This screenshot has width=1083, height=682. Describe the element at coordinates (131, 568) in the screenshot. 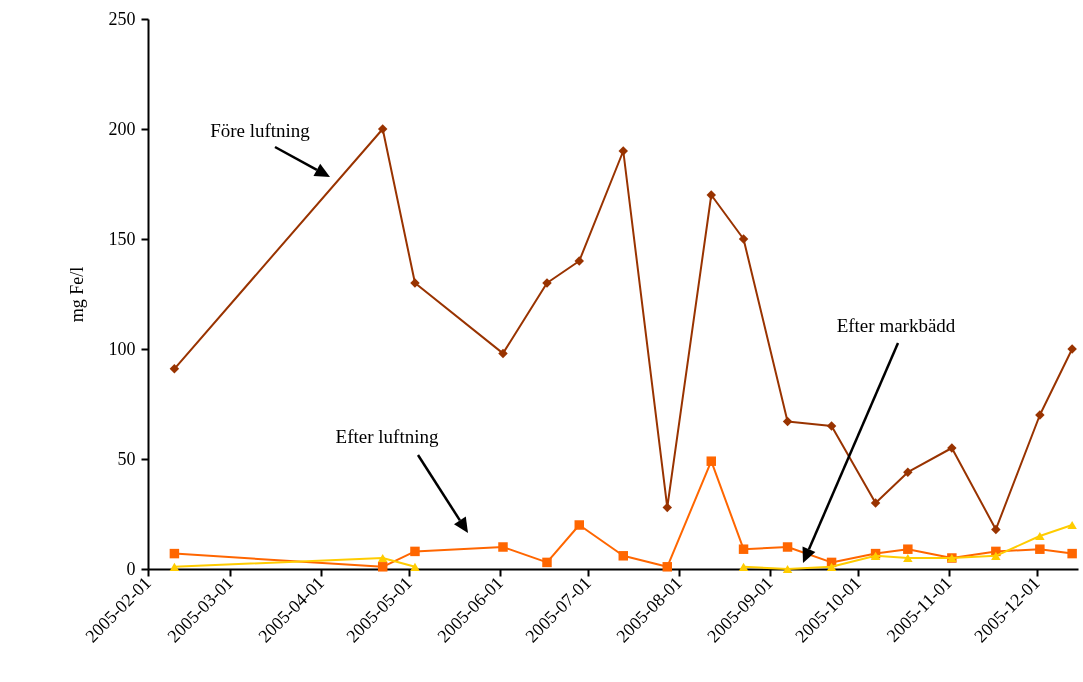

I see `y-tick-label: 0` at that location.